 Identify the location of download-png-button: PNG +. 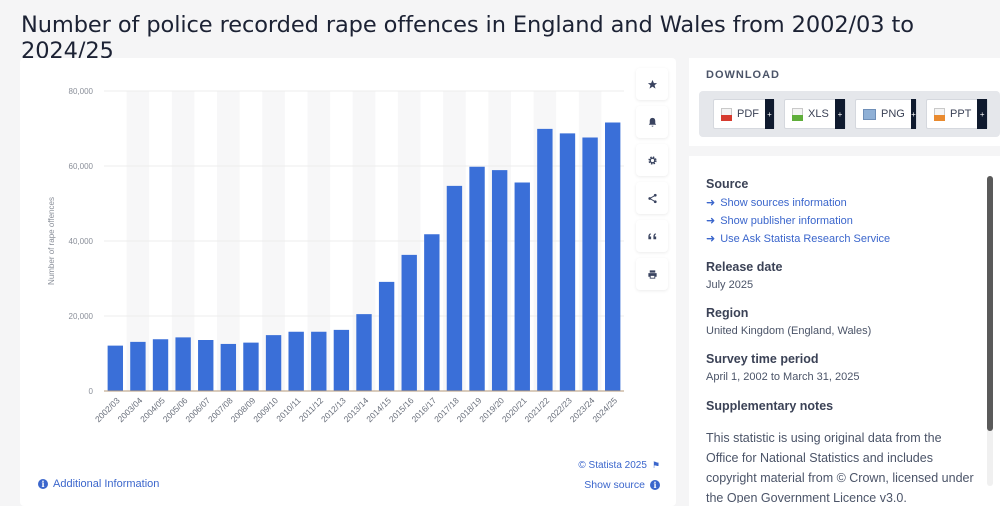
(886, 114).